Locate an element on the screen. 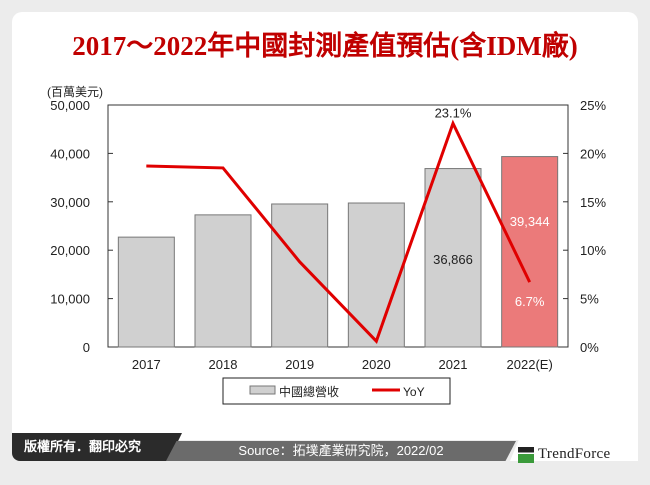  legend-line-label: YoY is located at coordinates (414, 392).